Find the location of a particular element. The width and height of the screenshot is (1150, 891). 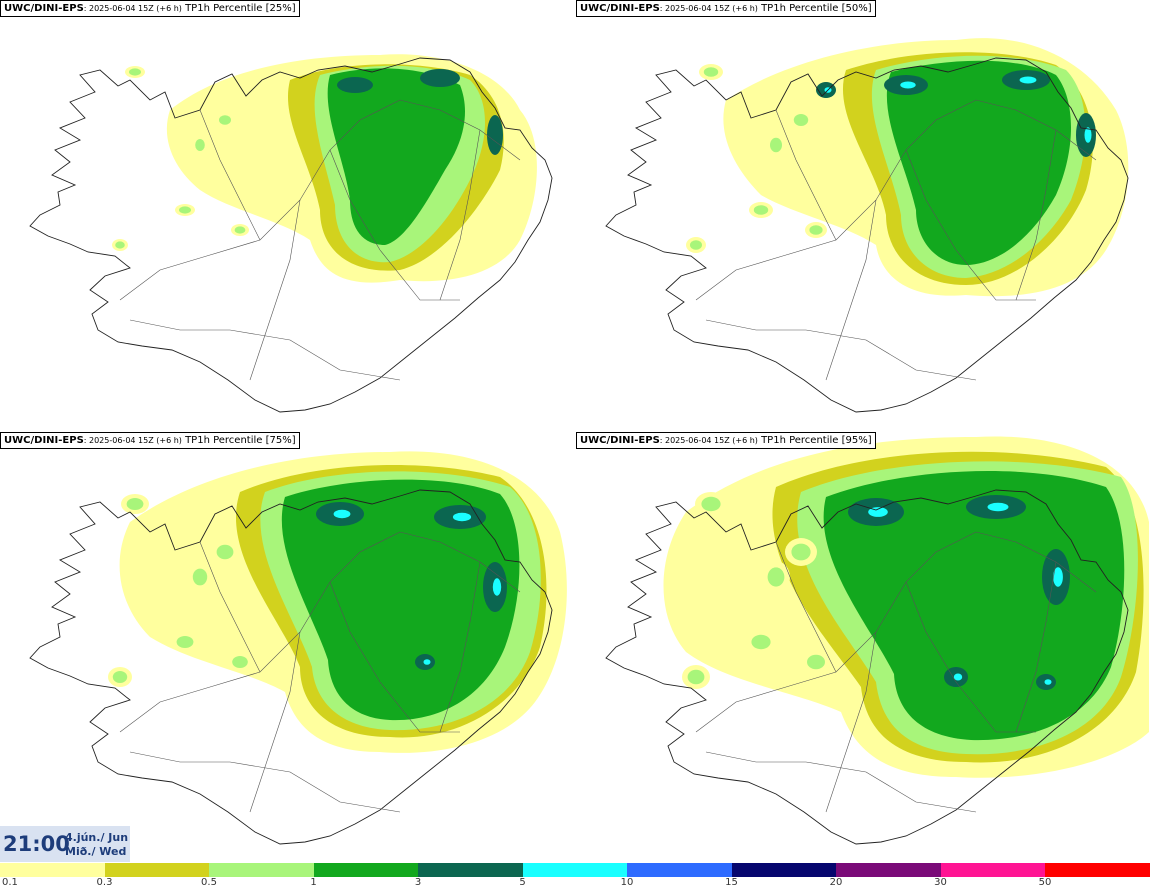

legend-label: 1 is located at coordinates (313, 882).